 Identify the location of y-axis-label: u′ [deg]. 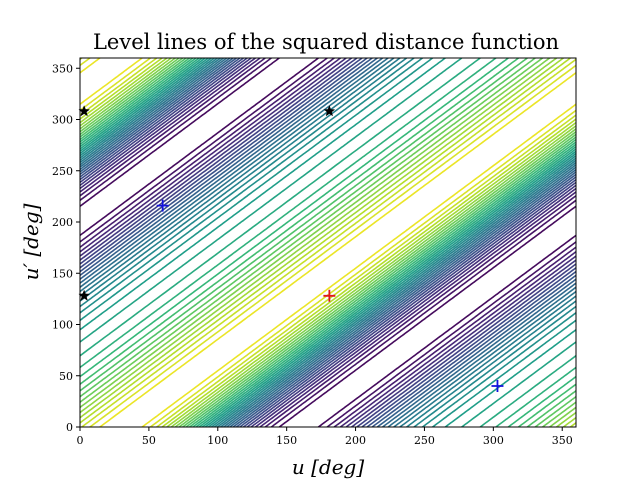
(31, 241).